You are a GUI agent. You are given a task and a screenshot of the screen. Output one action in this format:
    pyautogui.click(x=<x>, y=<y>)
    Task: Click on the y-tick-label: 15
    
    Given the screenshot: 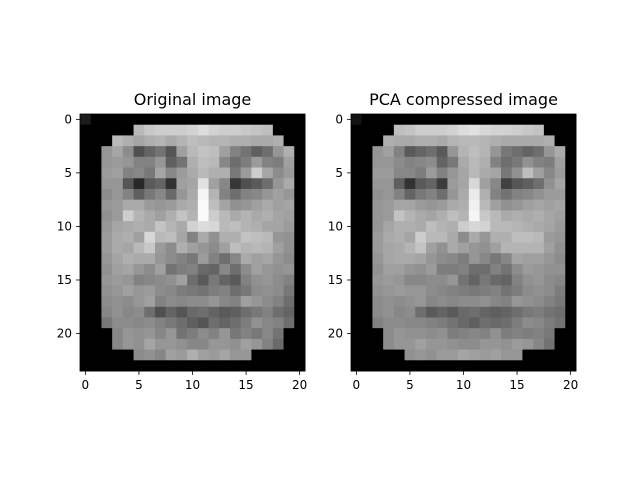 What is the action you would take?
    pyautogui.click(x=335, y=280)
    